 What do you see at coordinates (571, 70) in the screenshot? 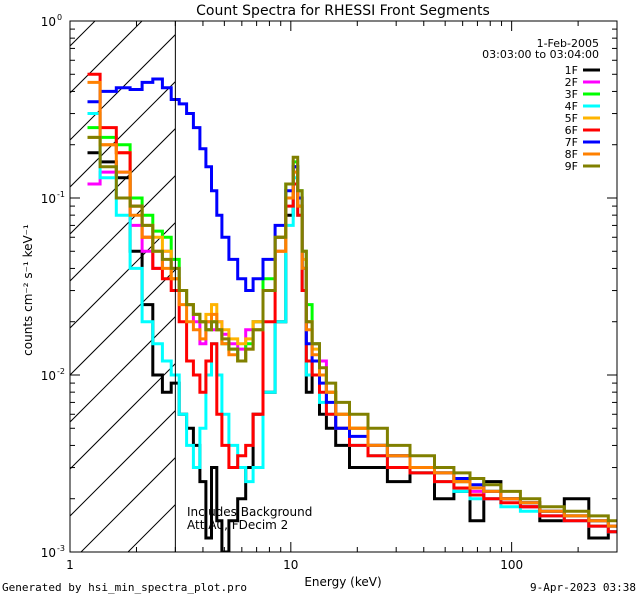
I see `legend-label-1f: 1F` at bounding box center [571, 70].